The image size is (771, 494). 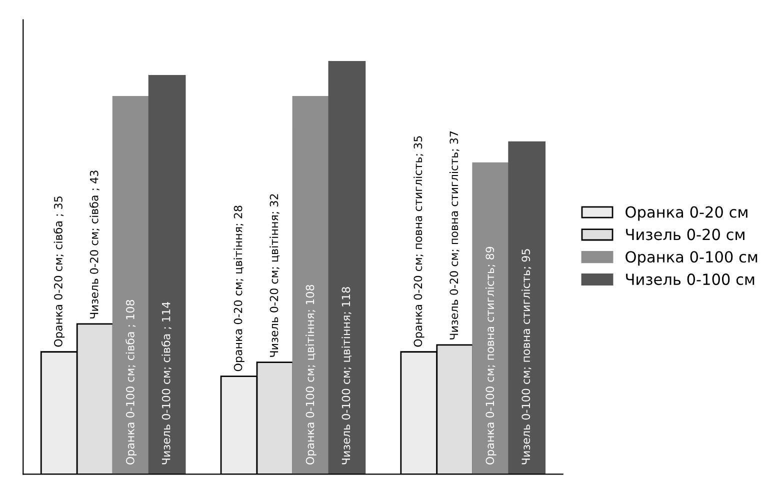 I want to click on data-label: Чизель 0-100 см; сівба ; 114, so click(x=166, y=383).